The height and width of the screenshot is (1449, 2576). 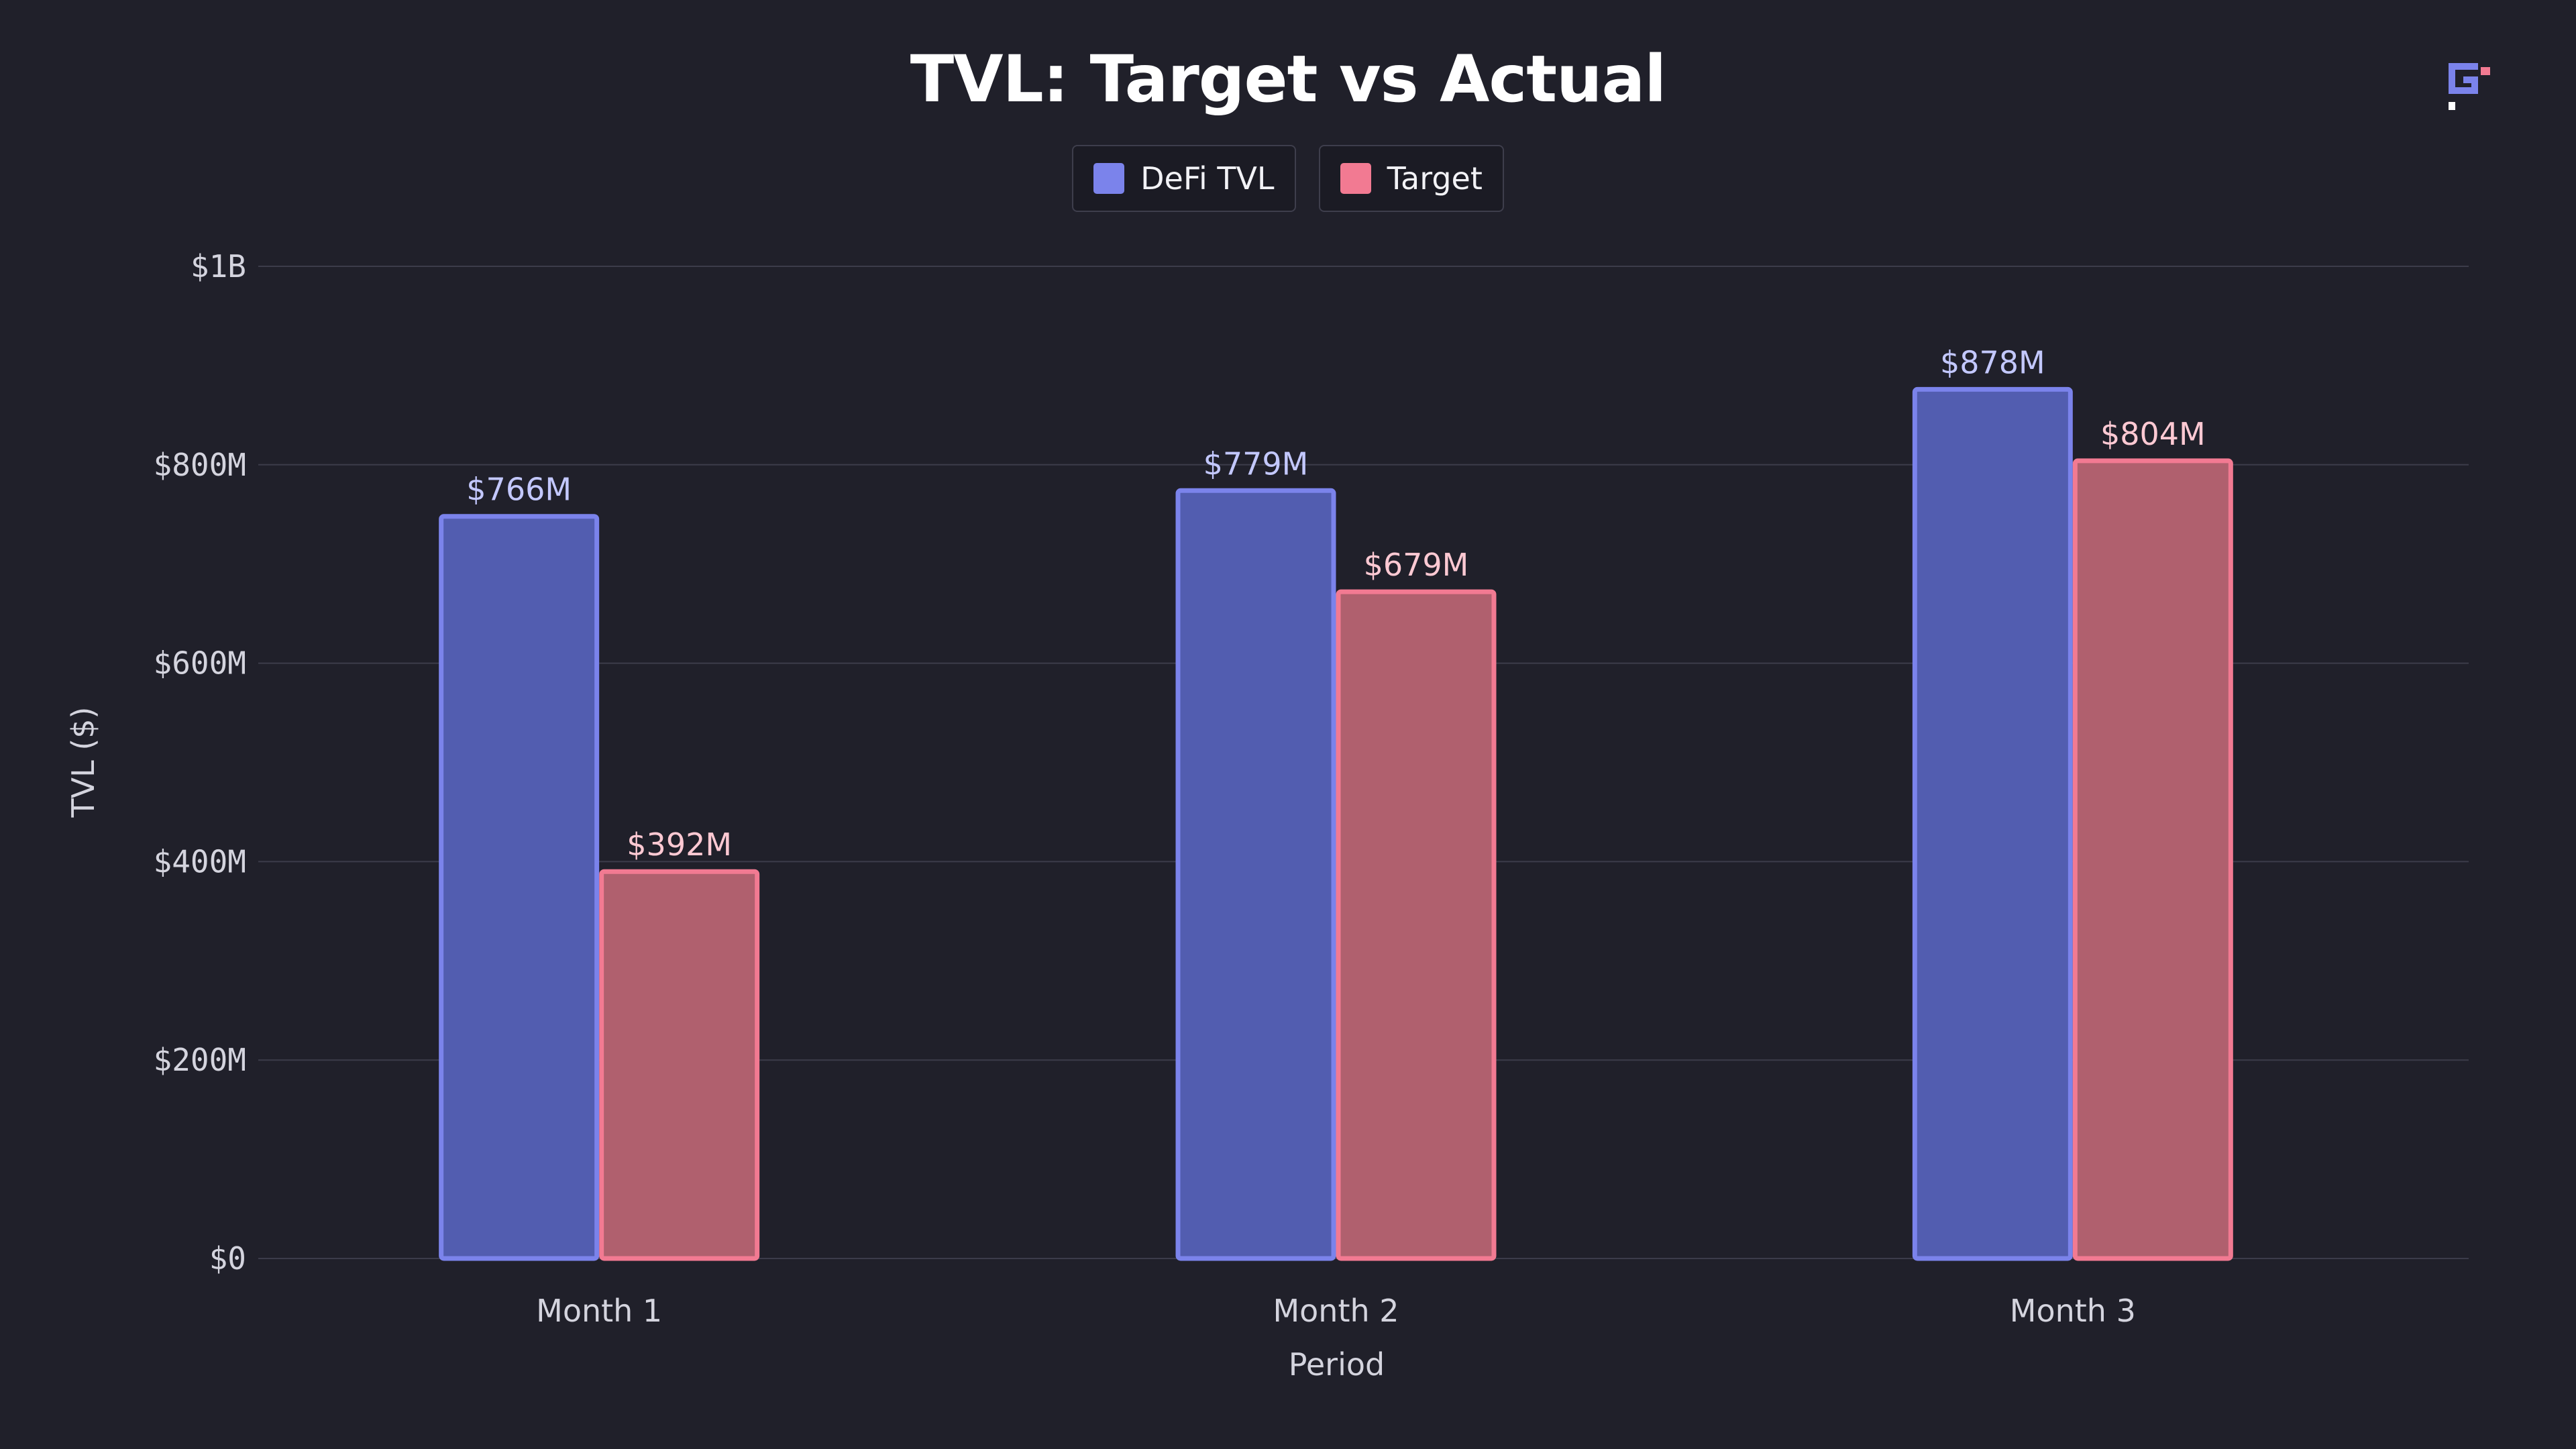 What do you see at coordinates (227, 1258) in the screenshot?
I see `y-tick-label: $0` at bounding box center [227, 1258].